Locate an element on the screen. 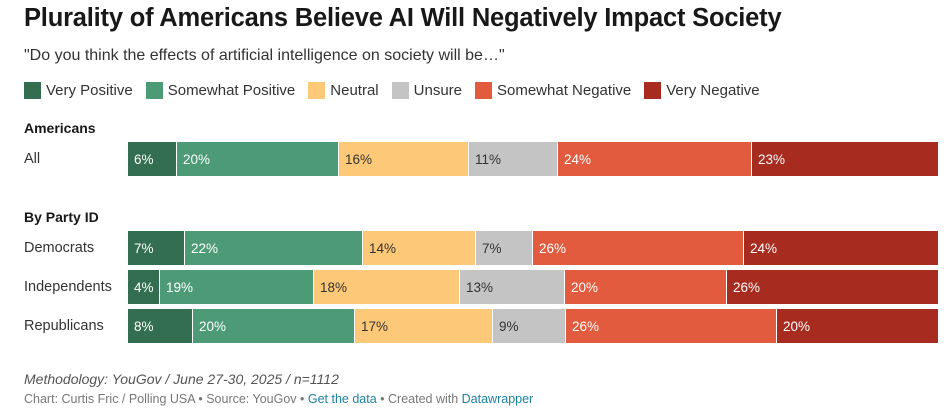 The height and width of the screenshot is (412, 951). bar-segment: 4% is located at coordinates (144, 287).